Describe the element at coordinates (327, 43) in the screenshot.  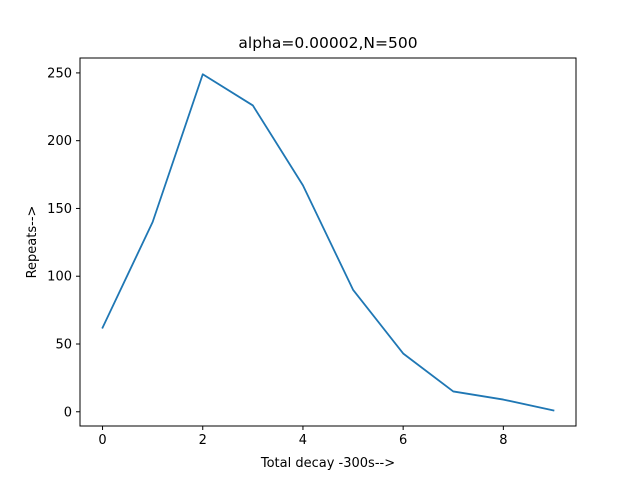
I see `chart-title: alpha=0.00002,N=500` at that location.